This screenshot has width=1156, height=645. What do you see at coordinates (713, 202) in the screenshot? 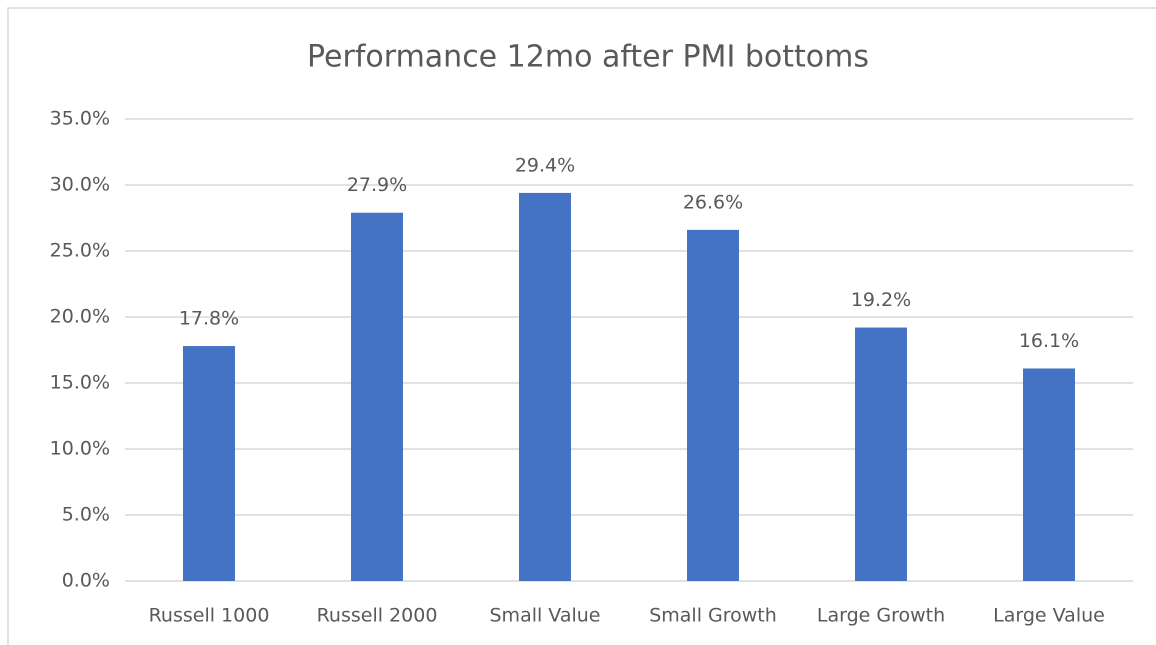
I see `data-label: 26.6%` at bounding box center [713, 202].